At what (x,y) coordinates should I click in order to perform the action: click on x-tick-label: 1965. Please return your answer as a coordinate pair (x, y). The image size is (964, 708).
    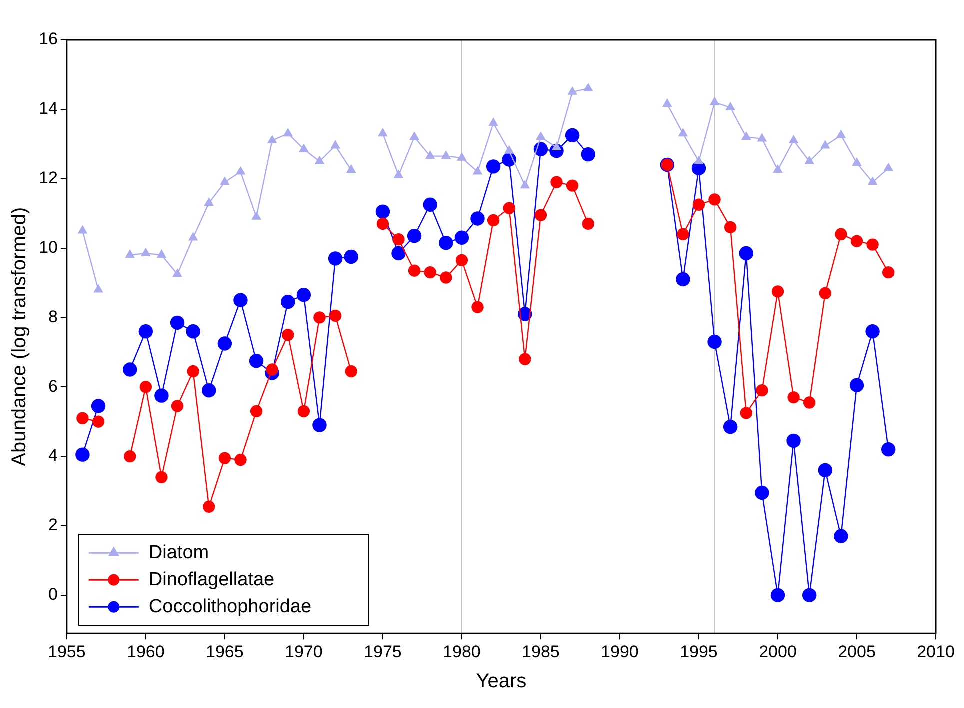
    Looking at the image, I should click on (225, 652).